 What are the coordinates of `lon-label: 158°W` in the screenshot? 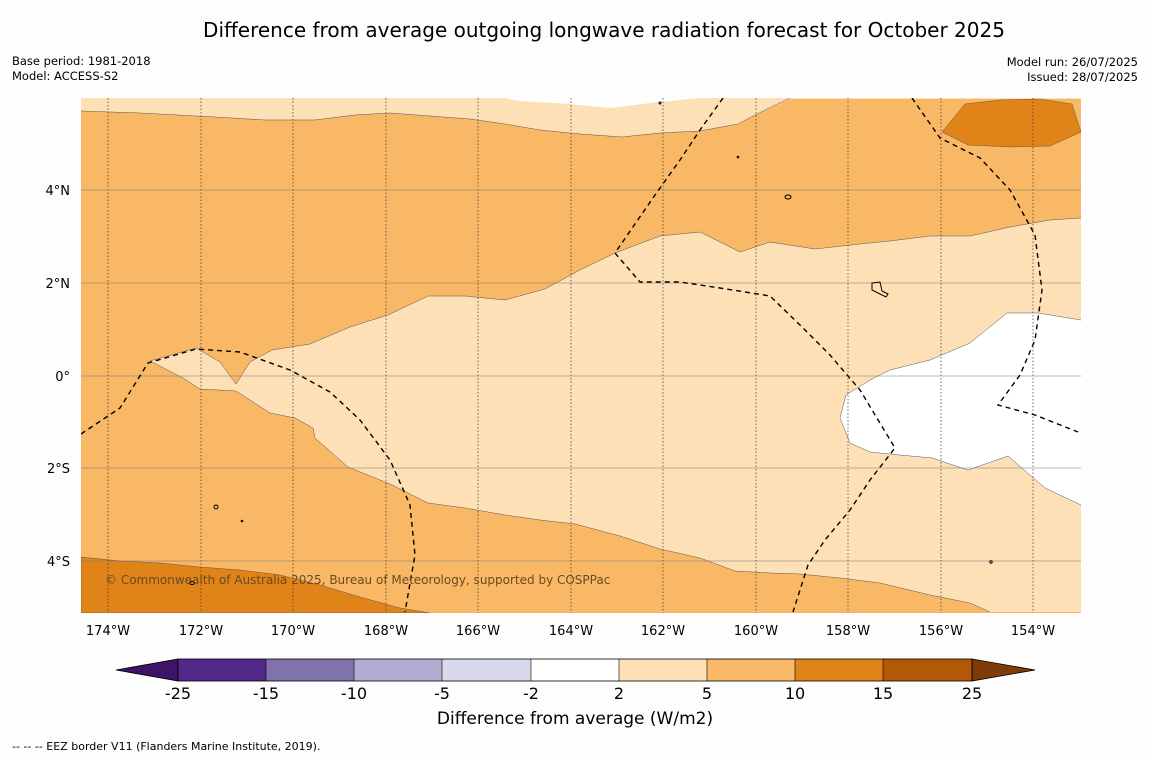 It's located at (848, 631).